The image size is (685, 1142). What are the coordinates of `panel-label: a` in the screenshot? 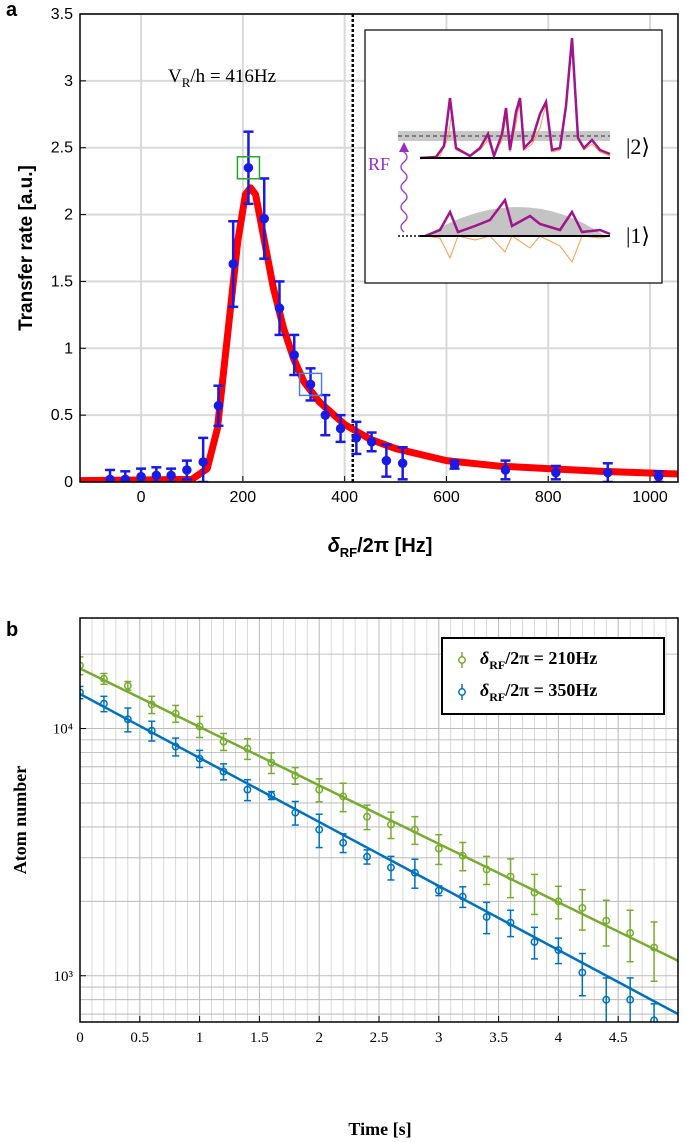 It's located at (12, 10).